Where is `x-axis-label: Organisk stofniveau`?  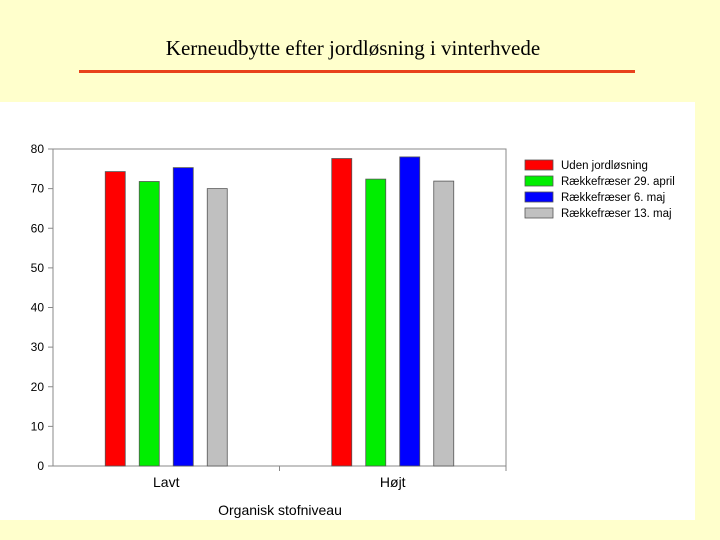 x-axis-label: Organisk stofniveau is located at coordinates (280, 510).